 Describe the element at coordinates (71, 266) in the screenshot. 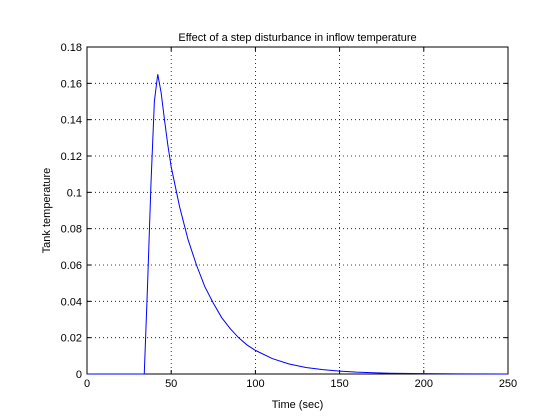

I see `y-tick-label: 0.06` at that location.